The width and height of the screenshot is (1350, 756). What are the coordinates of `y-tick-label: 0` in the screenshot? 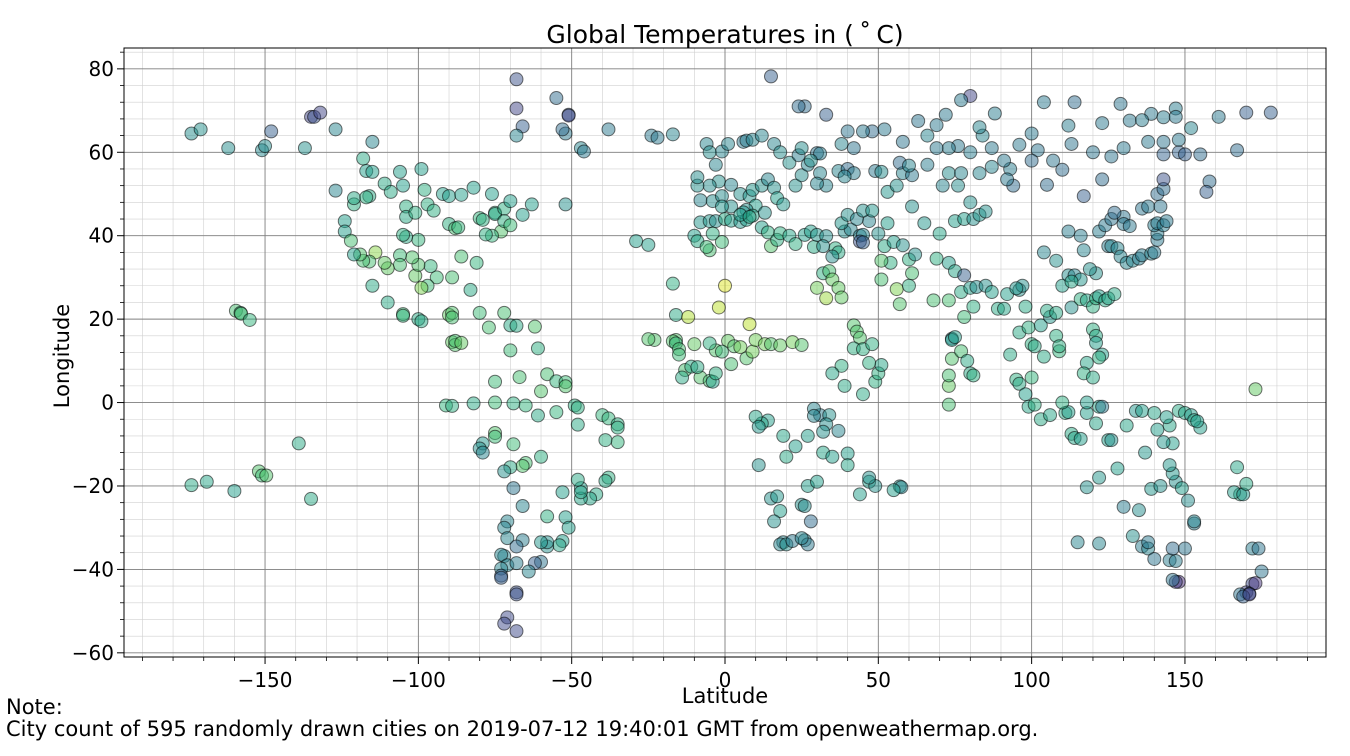 It's located at (107, 403).